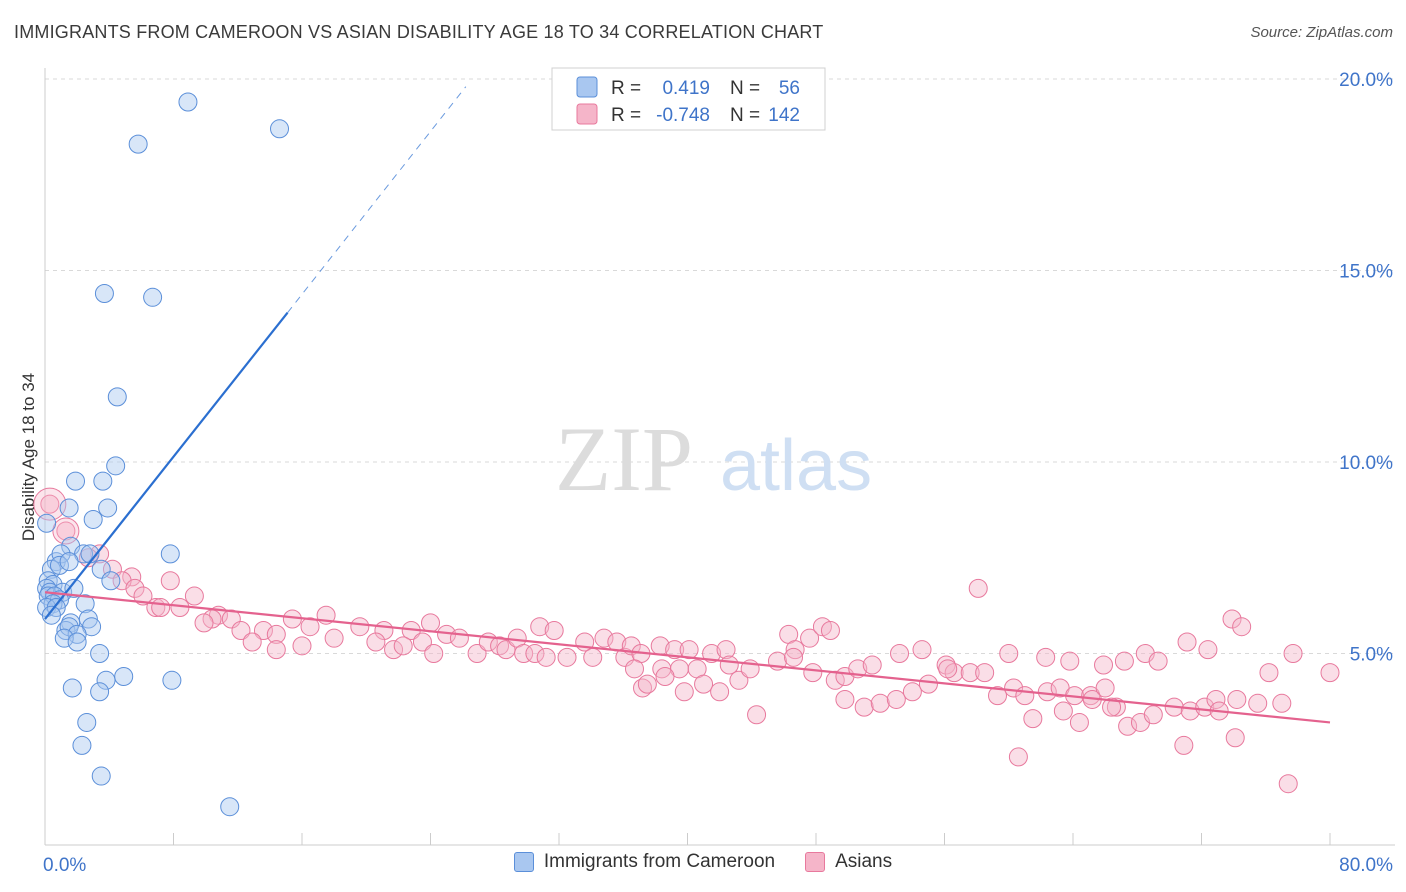 The width and height of the screenshot is (1406, 892). What do you see at coordinates (587, 114) in the screenshot?
I see `legend-swatch-asians` at bounding box center [587, 114].